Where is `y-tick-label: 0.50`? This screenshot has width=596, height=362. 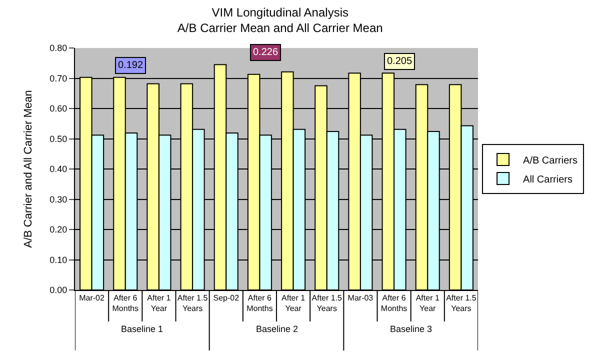
y-tick-label: 0.50 is located at coordinates (59, 139).